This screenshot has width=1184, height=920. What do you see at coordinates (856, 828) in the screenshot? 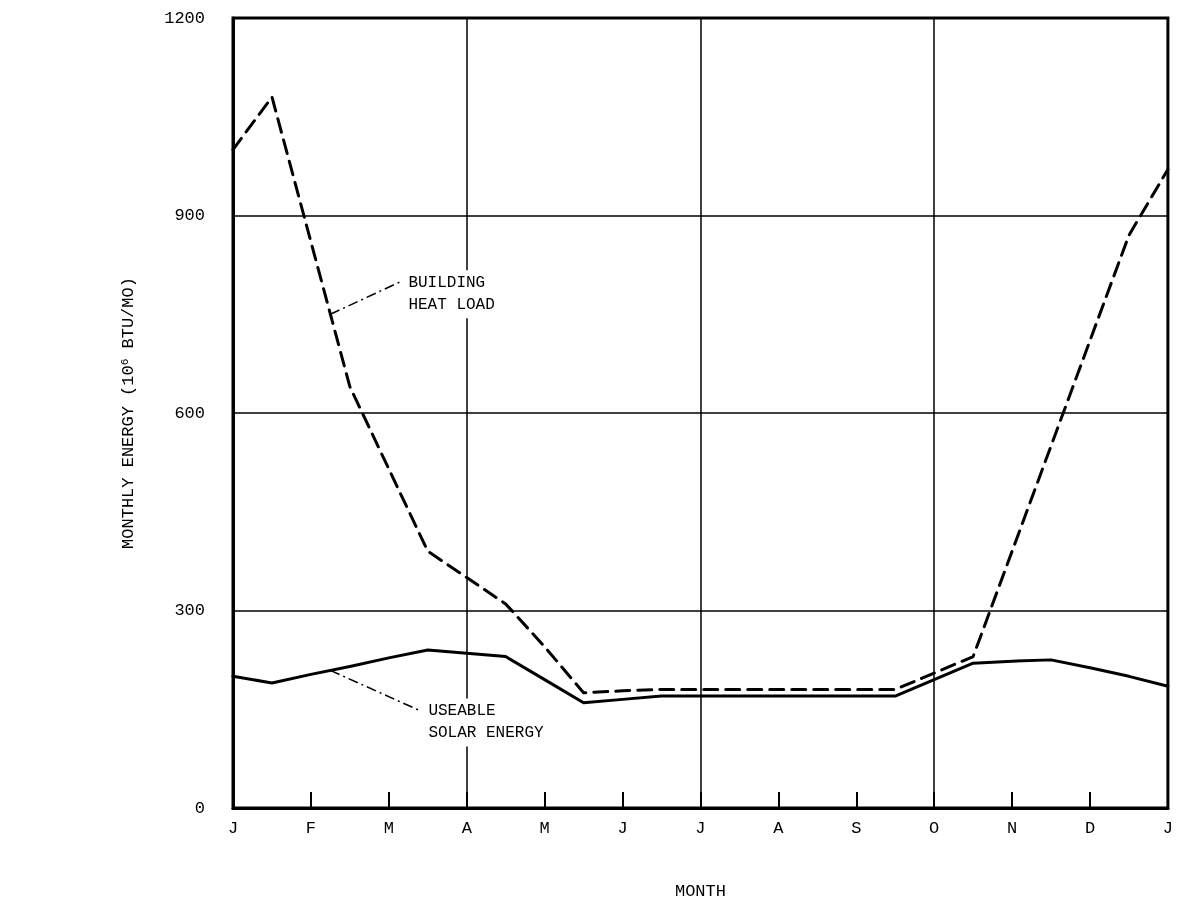
I see `x-tick-label: S` at bounding box center [856, 828].